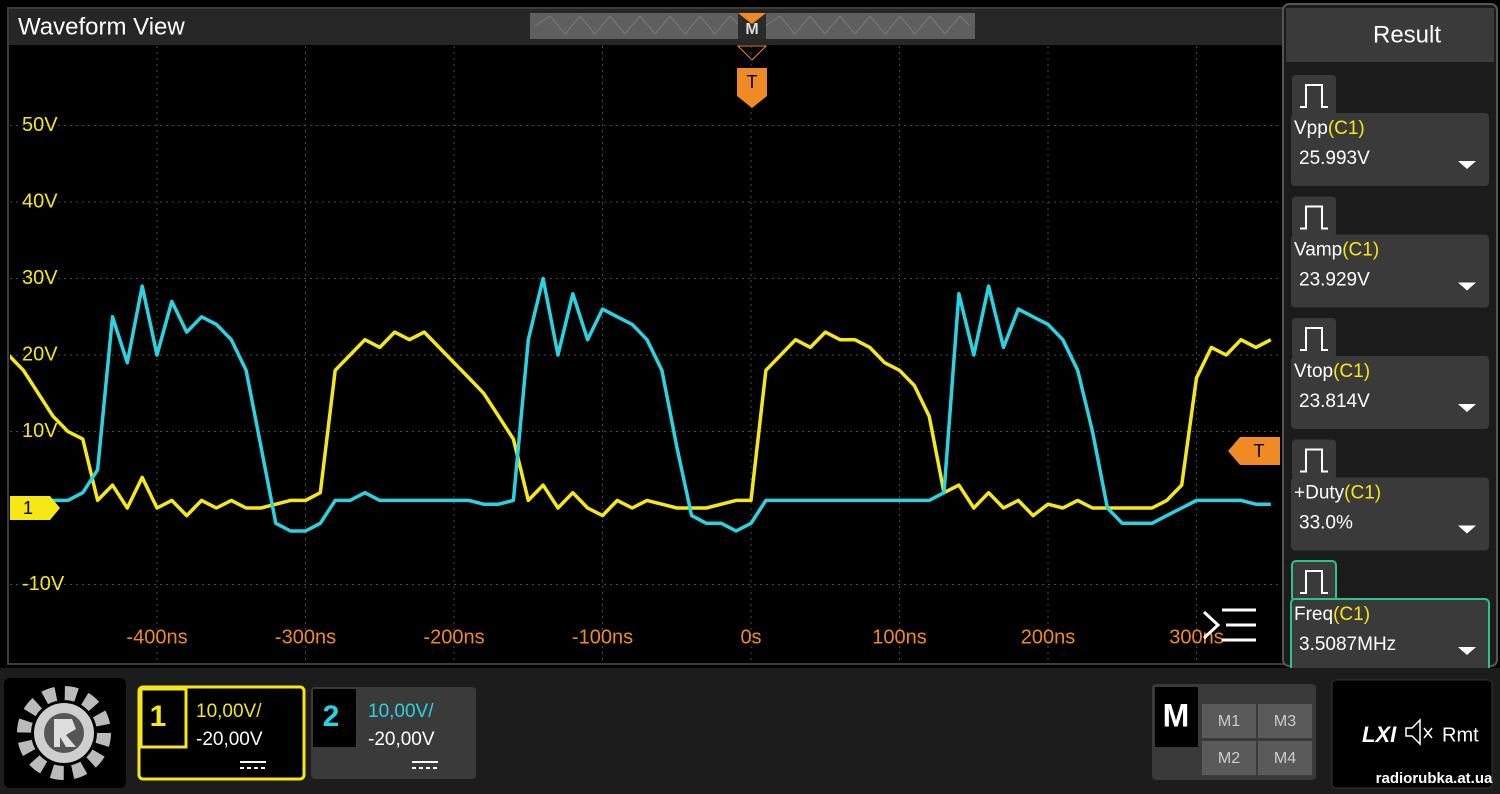 This screenshot has height=794, width=1500. I want to click on math-button-label: M1, so click(1229, 721).